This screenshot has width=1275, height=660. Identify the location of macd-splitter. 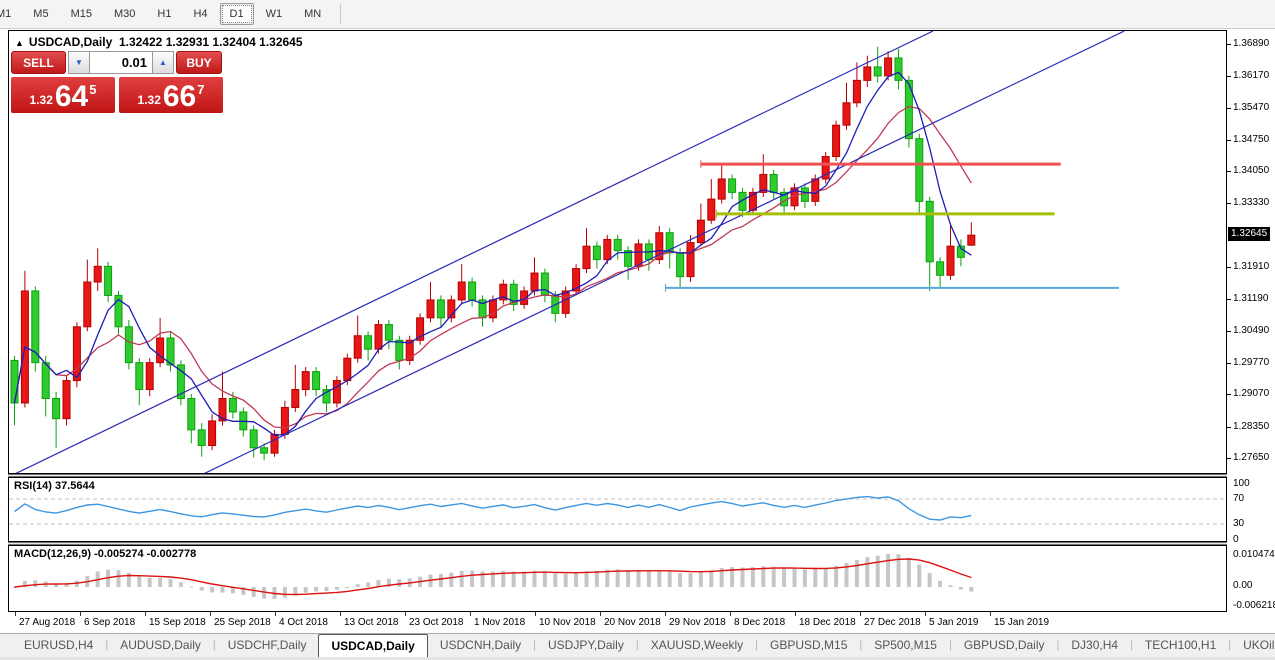
(617, 543).